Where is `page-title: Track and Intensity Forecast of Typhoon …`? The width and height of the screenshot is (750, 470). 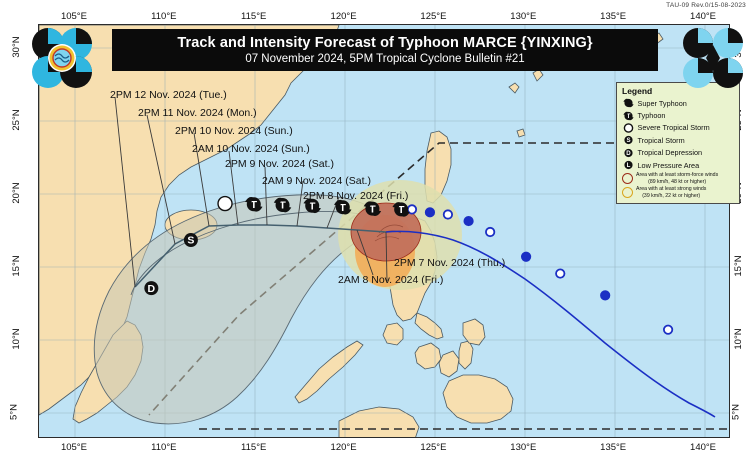
page-title: Track and Intensity Forecast of Typhoon … is located at coordinates (385, 43).